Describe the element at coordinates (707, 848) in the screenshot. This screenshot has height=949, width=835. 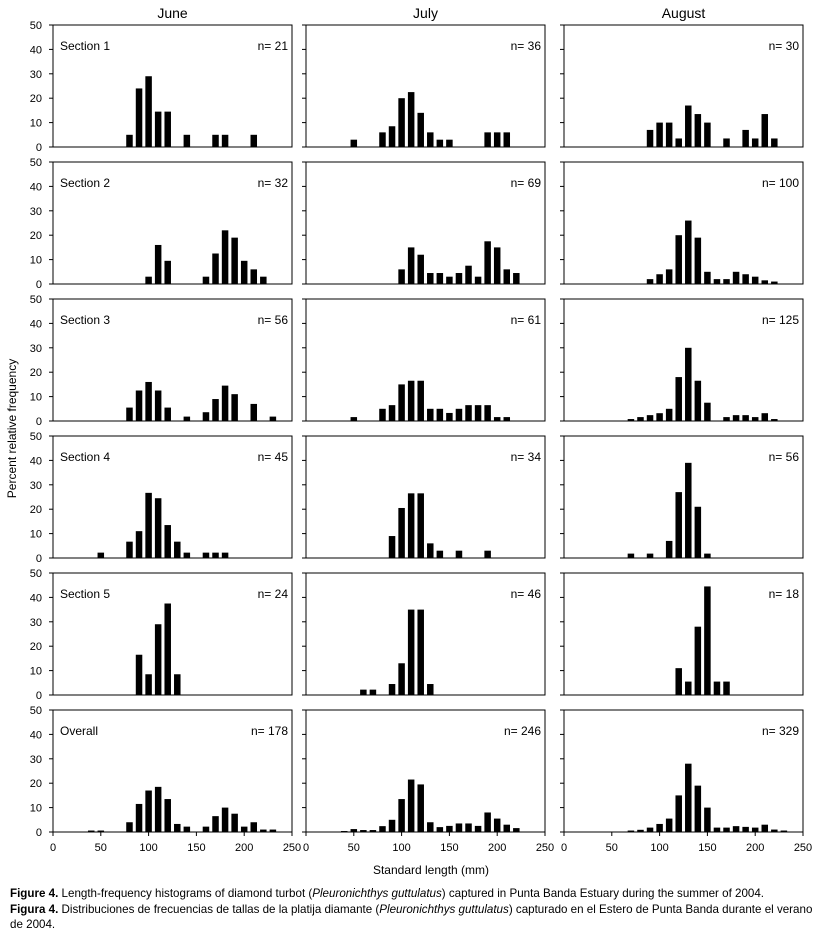
I see `x-tick-label: 150` at that location.